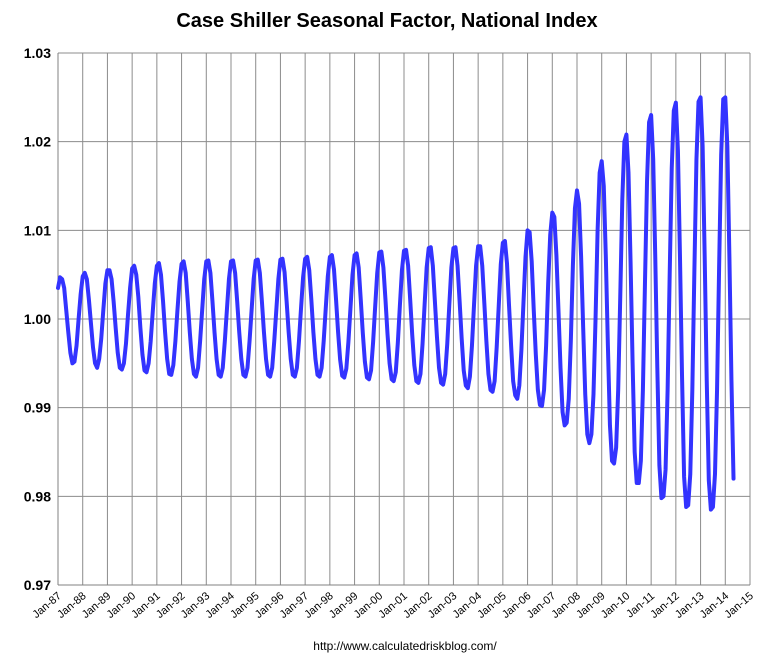  Describe the element at coordinates (37, 496) in the screenshot. I see `y-tick-label: 0.98` at that location.